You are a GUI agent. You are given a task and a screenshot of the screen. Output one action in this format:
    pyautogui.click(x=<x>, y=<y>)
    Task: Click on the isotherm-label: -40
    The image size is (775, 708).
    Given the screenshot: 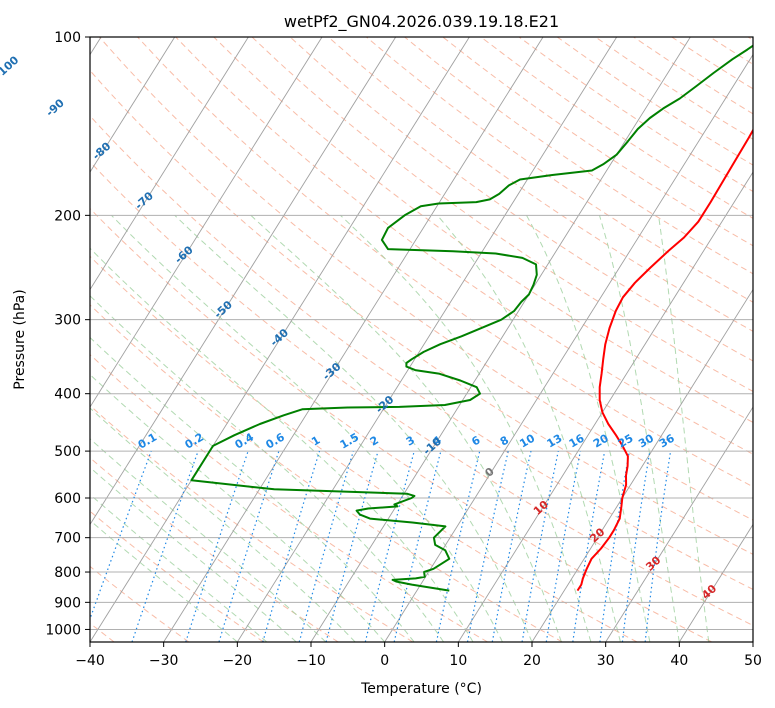 What is the action you would take?
    pyautogui.click(x=280, y=337)
    